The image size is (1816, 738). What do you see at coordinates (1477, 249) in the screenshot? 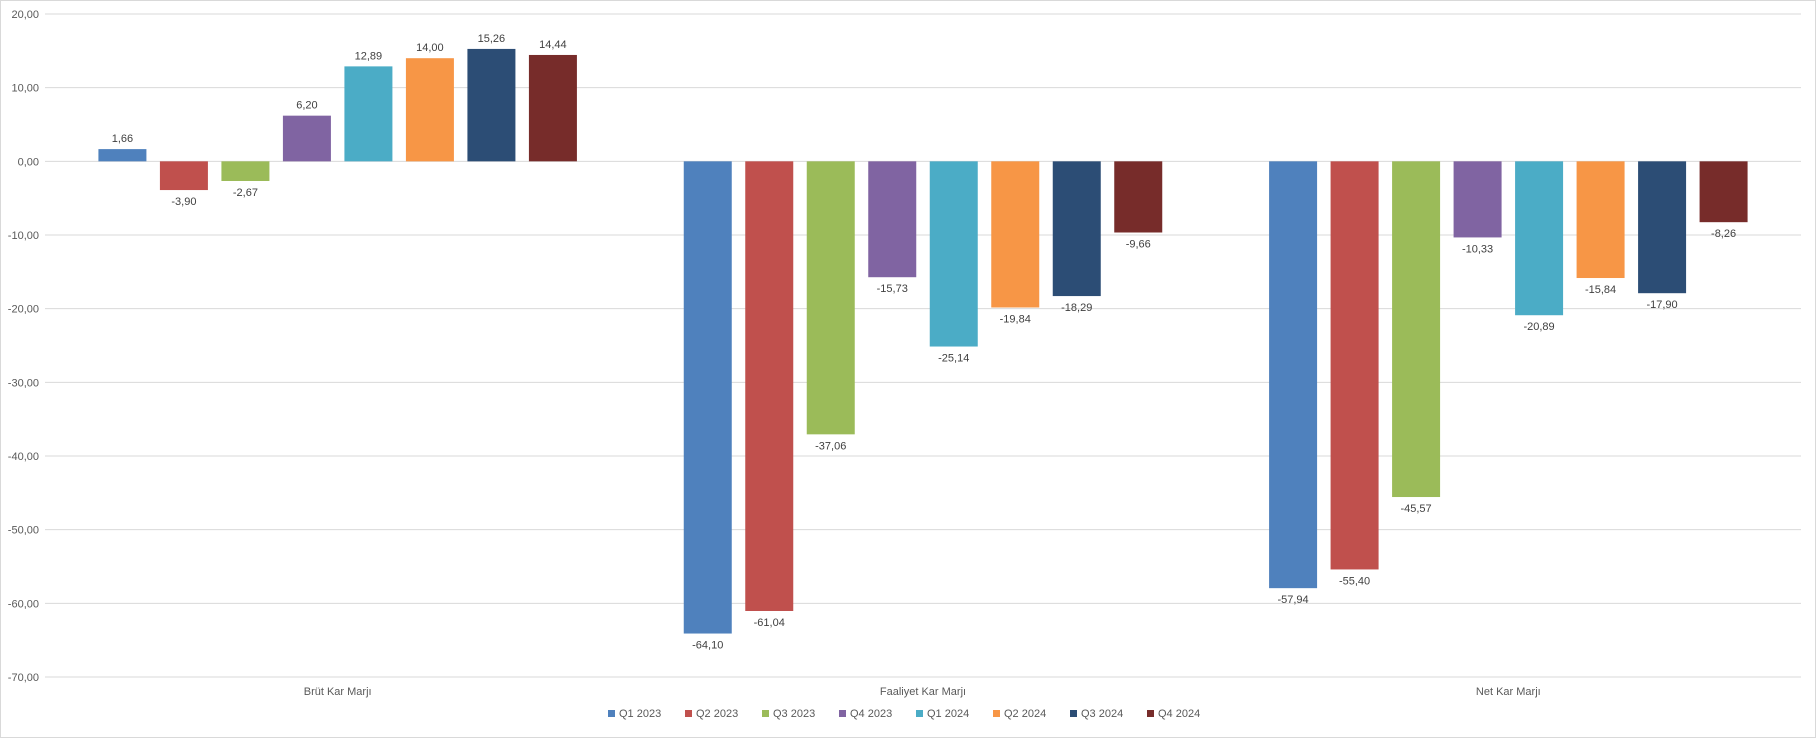
I see `data-label: -10,33` at bounding box center [1477, 249].